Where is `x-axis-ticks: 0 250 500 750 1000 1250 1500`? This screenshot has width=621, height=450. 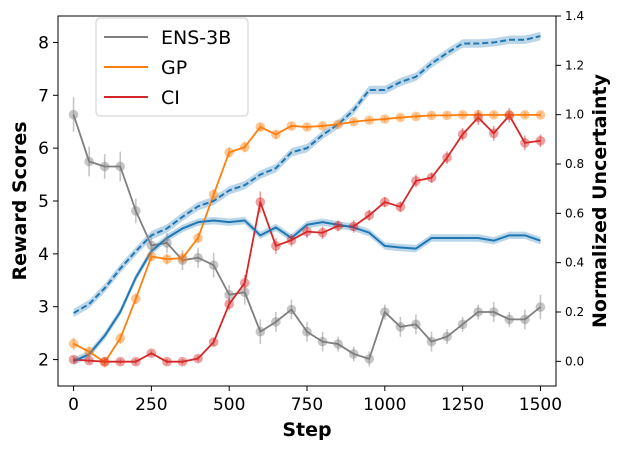 x-axis-ticks: 0 250 500 750 1000 1250 1500 is located at coordinates (315, 400).